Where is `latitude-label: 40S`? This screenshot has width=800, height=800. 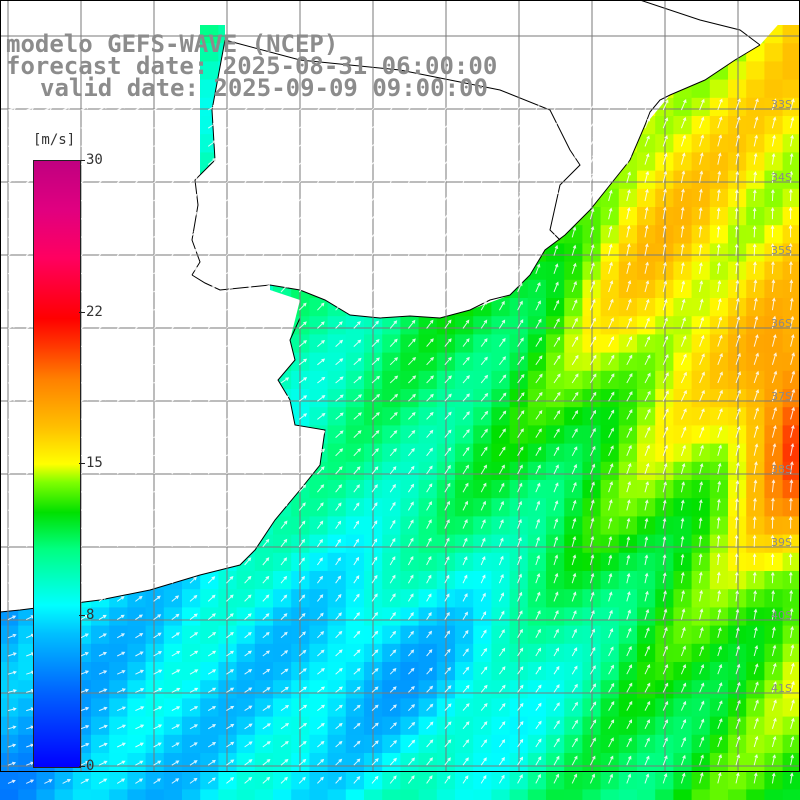 latitude-label: 40S is located at coordinates (781, 615).